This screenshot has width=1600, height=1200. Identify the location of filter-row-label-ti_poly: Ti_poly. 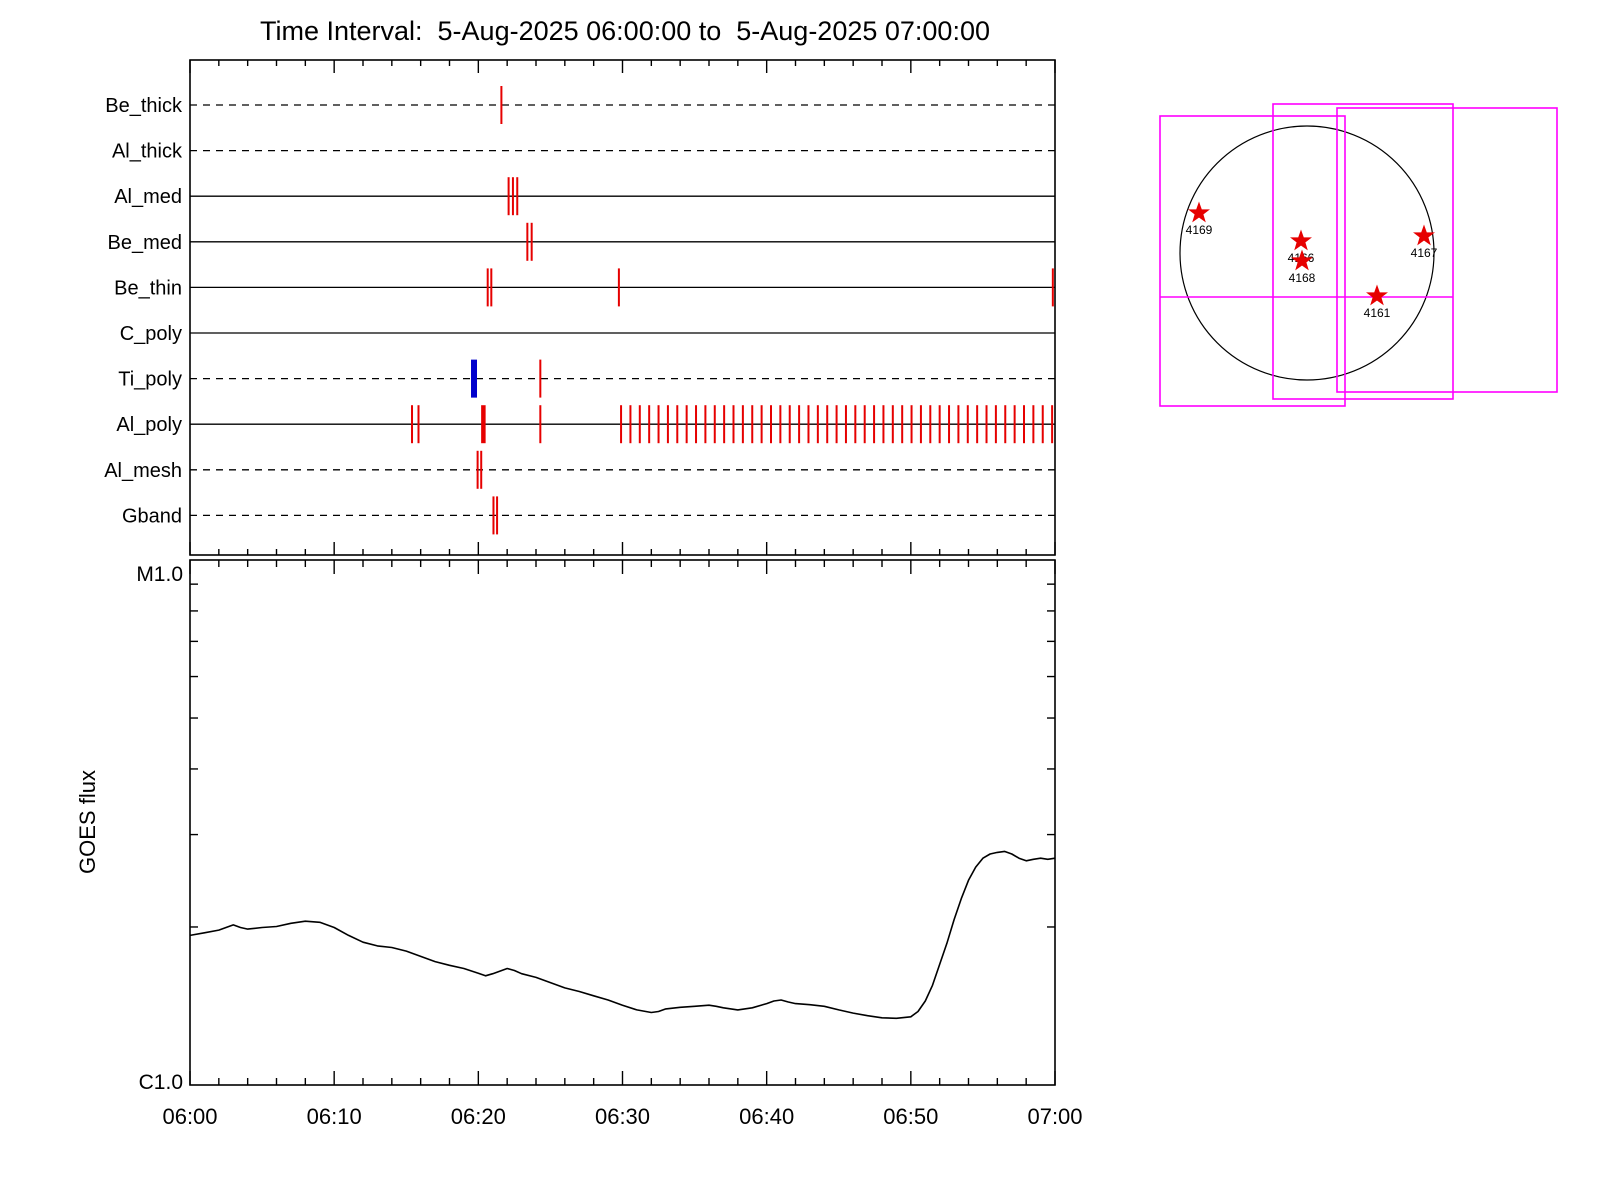
(150, 380).